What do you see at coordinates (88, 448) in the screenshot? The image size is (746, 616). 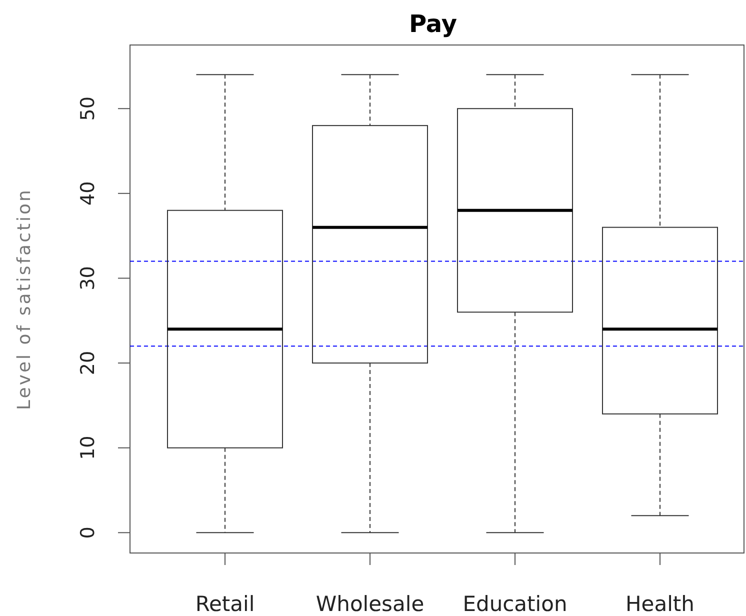 I see `y-tick-label: 10` at bounding box center [88, 448].